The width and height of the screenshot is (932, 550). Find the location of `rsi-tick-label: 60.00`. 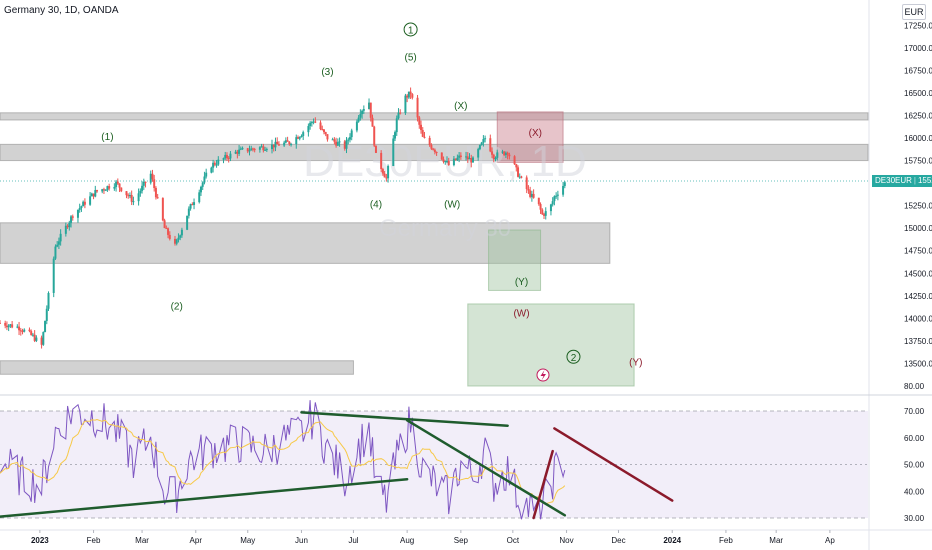

rsi-tick-label: 60.00 is located at coordinates (914, 438).